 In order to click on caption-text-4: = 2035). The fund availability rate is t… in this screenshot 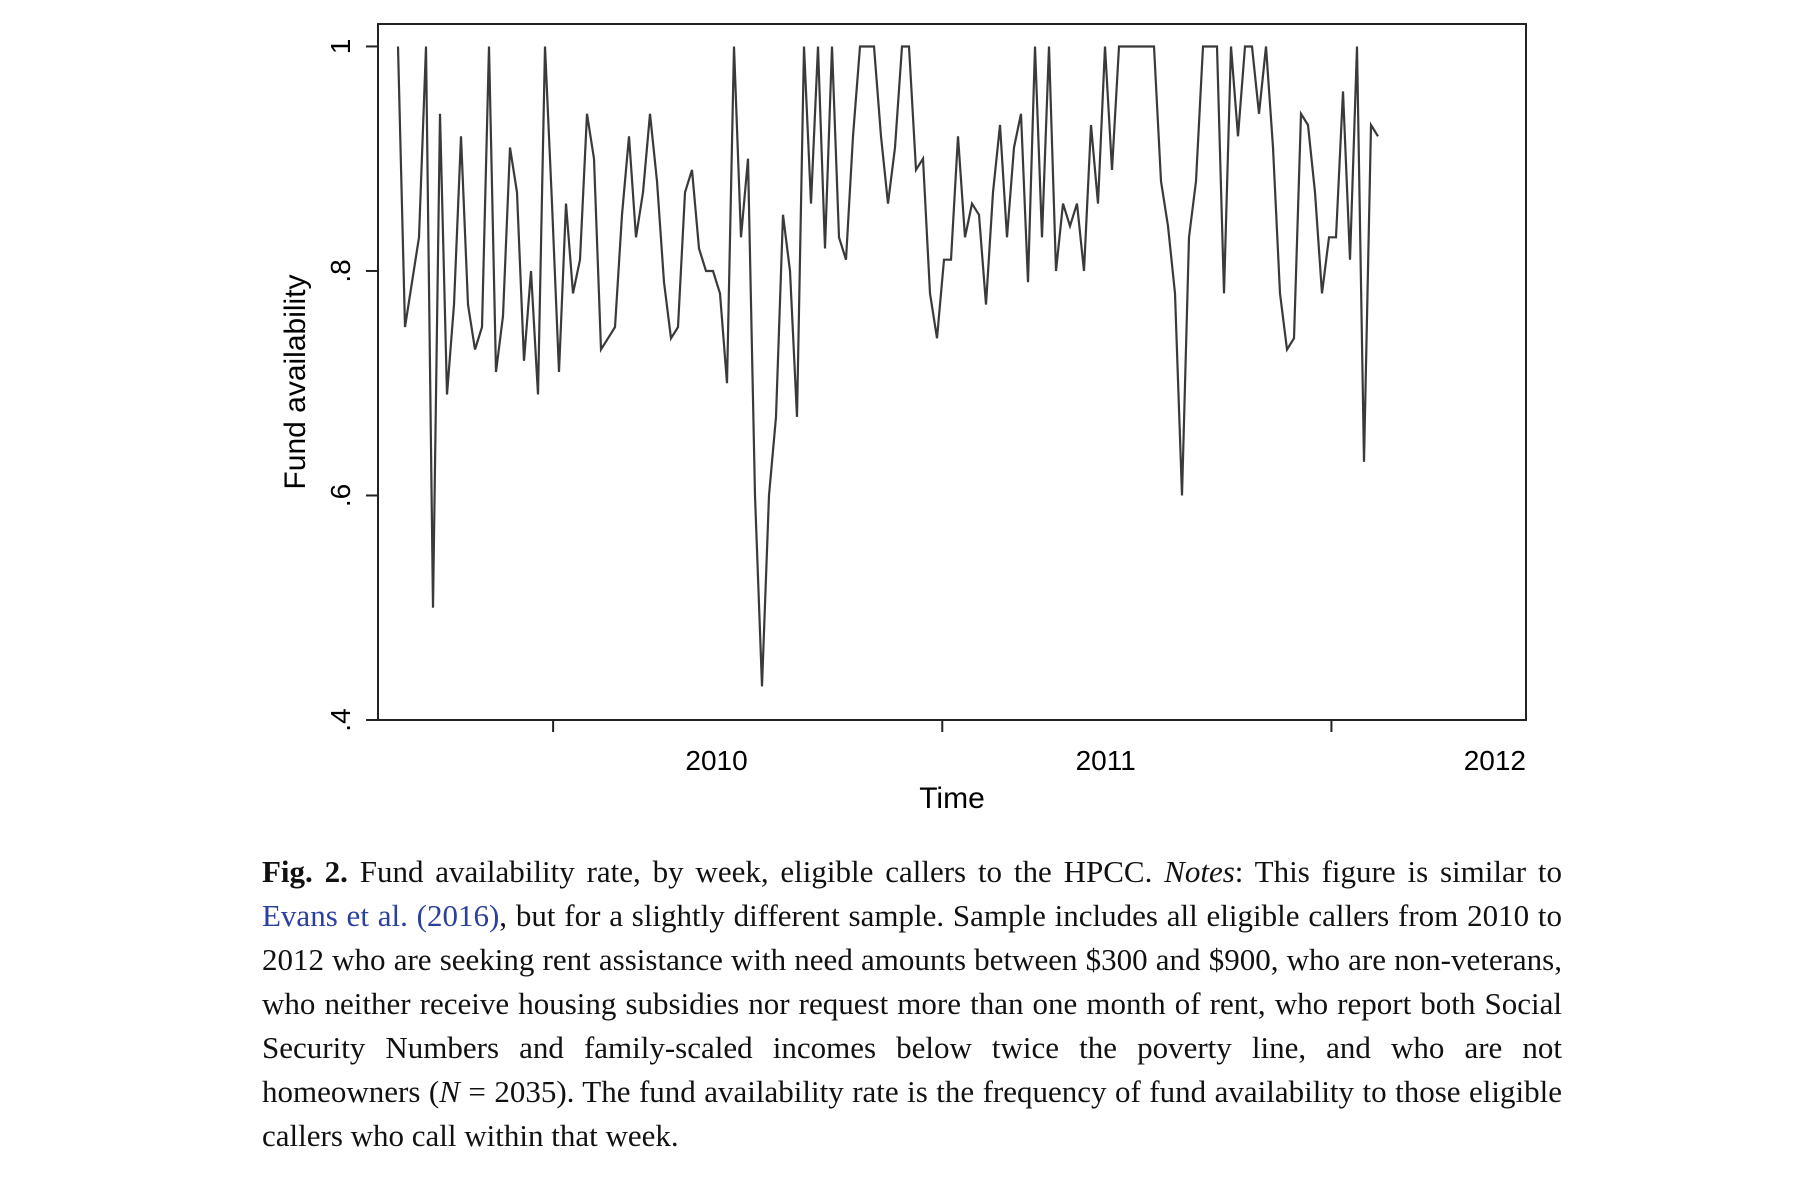, I will do `click(912, 1113)`.